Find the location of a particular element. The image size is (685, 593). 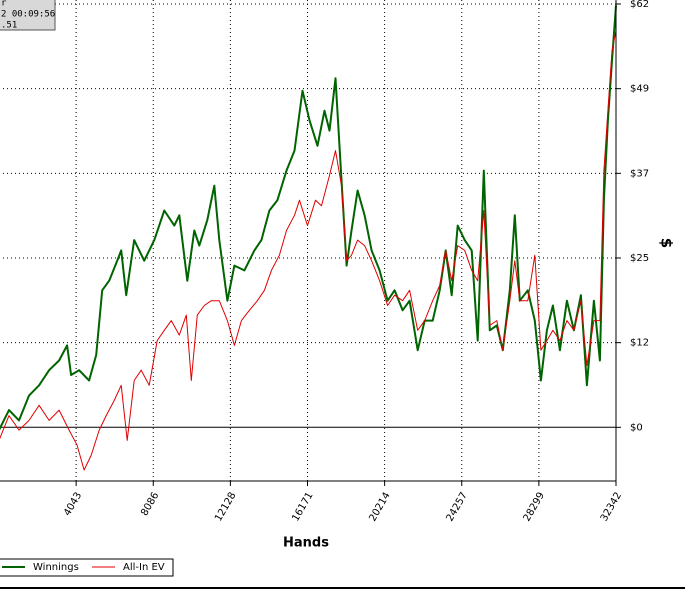

x-axis-label: Hands is located at coordinates (306, 543).